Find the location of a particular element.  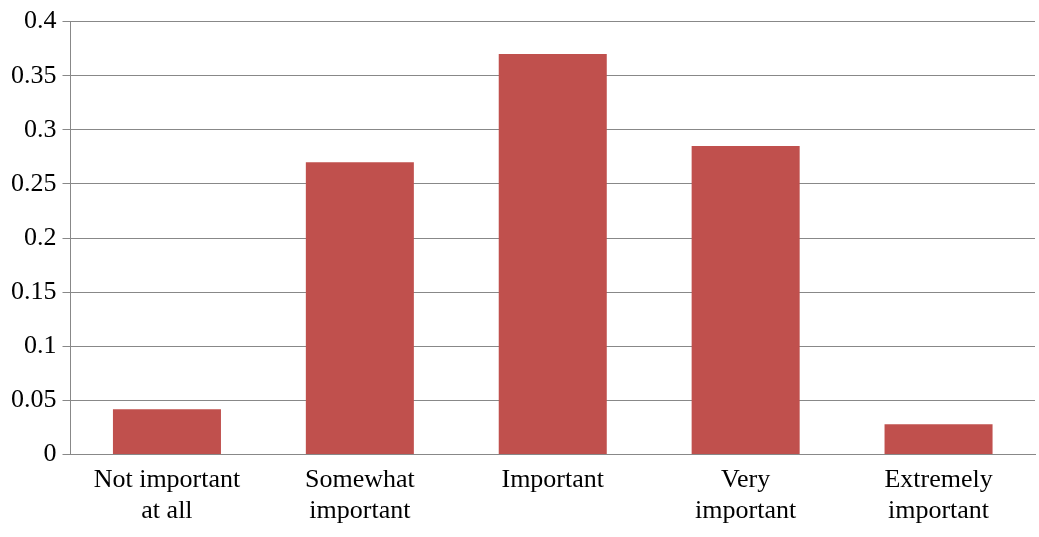

y-tick-label: 0.25 is located at coordinates (34, 182).